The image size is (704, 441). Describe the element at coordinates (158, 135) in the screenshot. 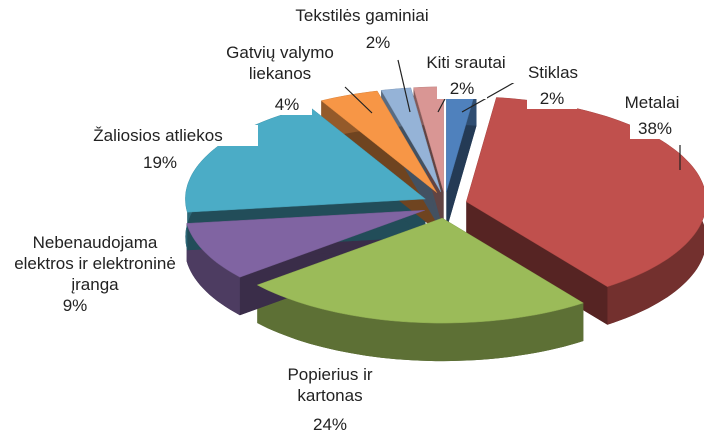

I see `slice-label: Žaliosios atliekos` at that location.